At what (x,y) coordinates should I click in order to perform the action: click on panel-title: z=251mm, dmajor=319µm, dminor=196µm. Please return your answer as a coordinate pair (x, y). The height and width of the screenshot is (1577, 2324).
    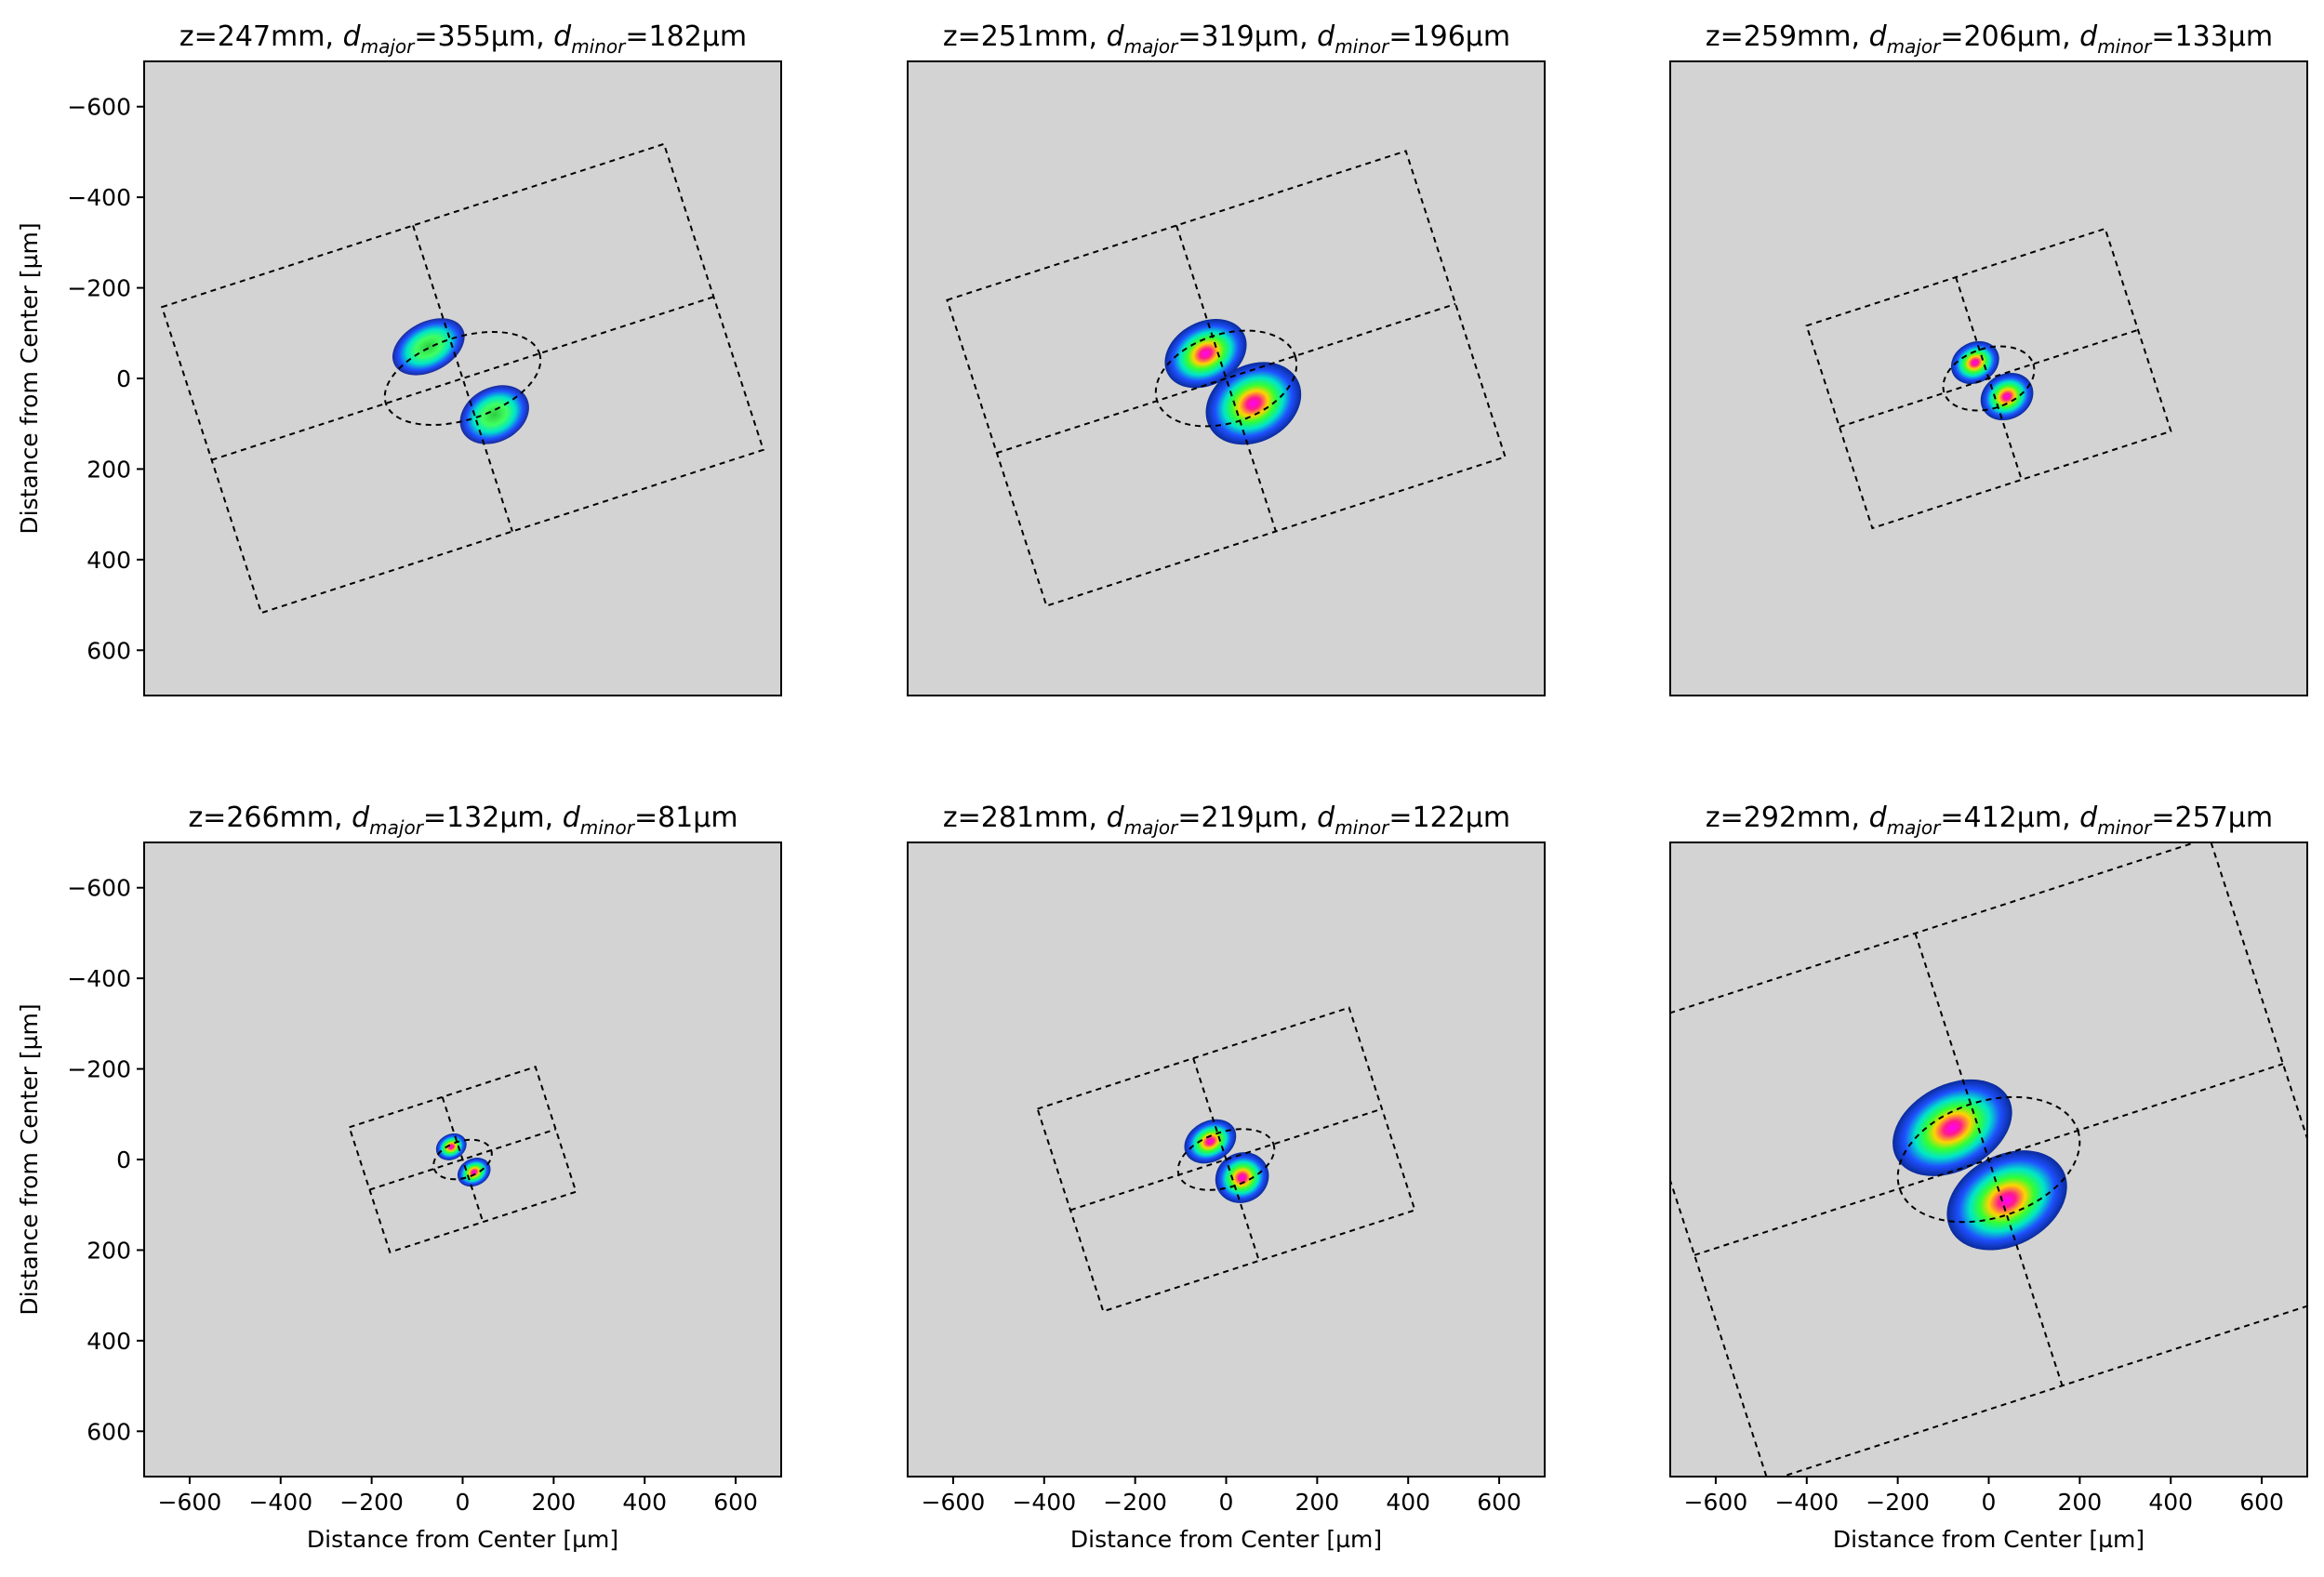
    Looking at the image, I should click on (1226, 39).